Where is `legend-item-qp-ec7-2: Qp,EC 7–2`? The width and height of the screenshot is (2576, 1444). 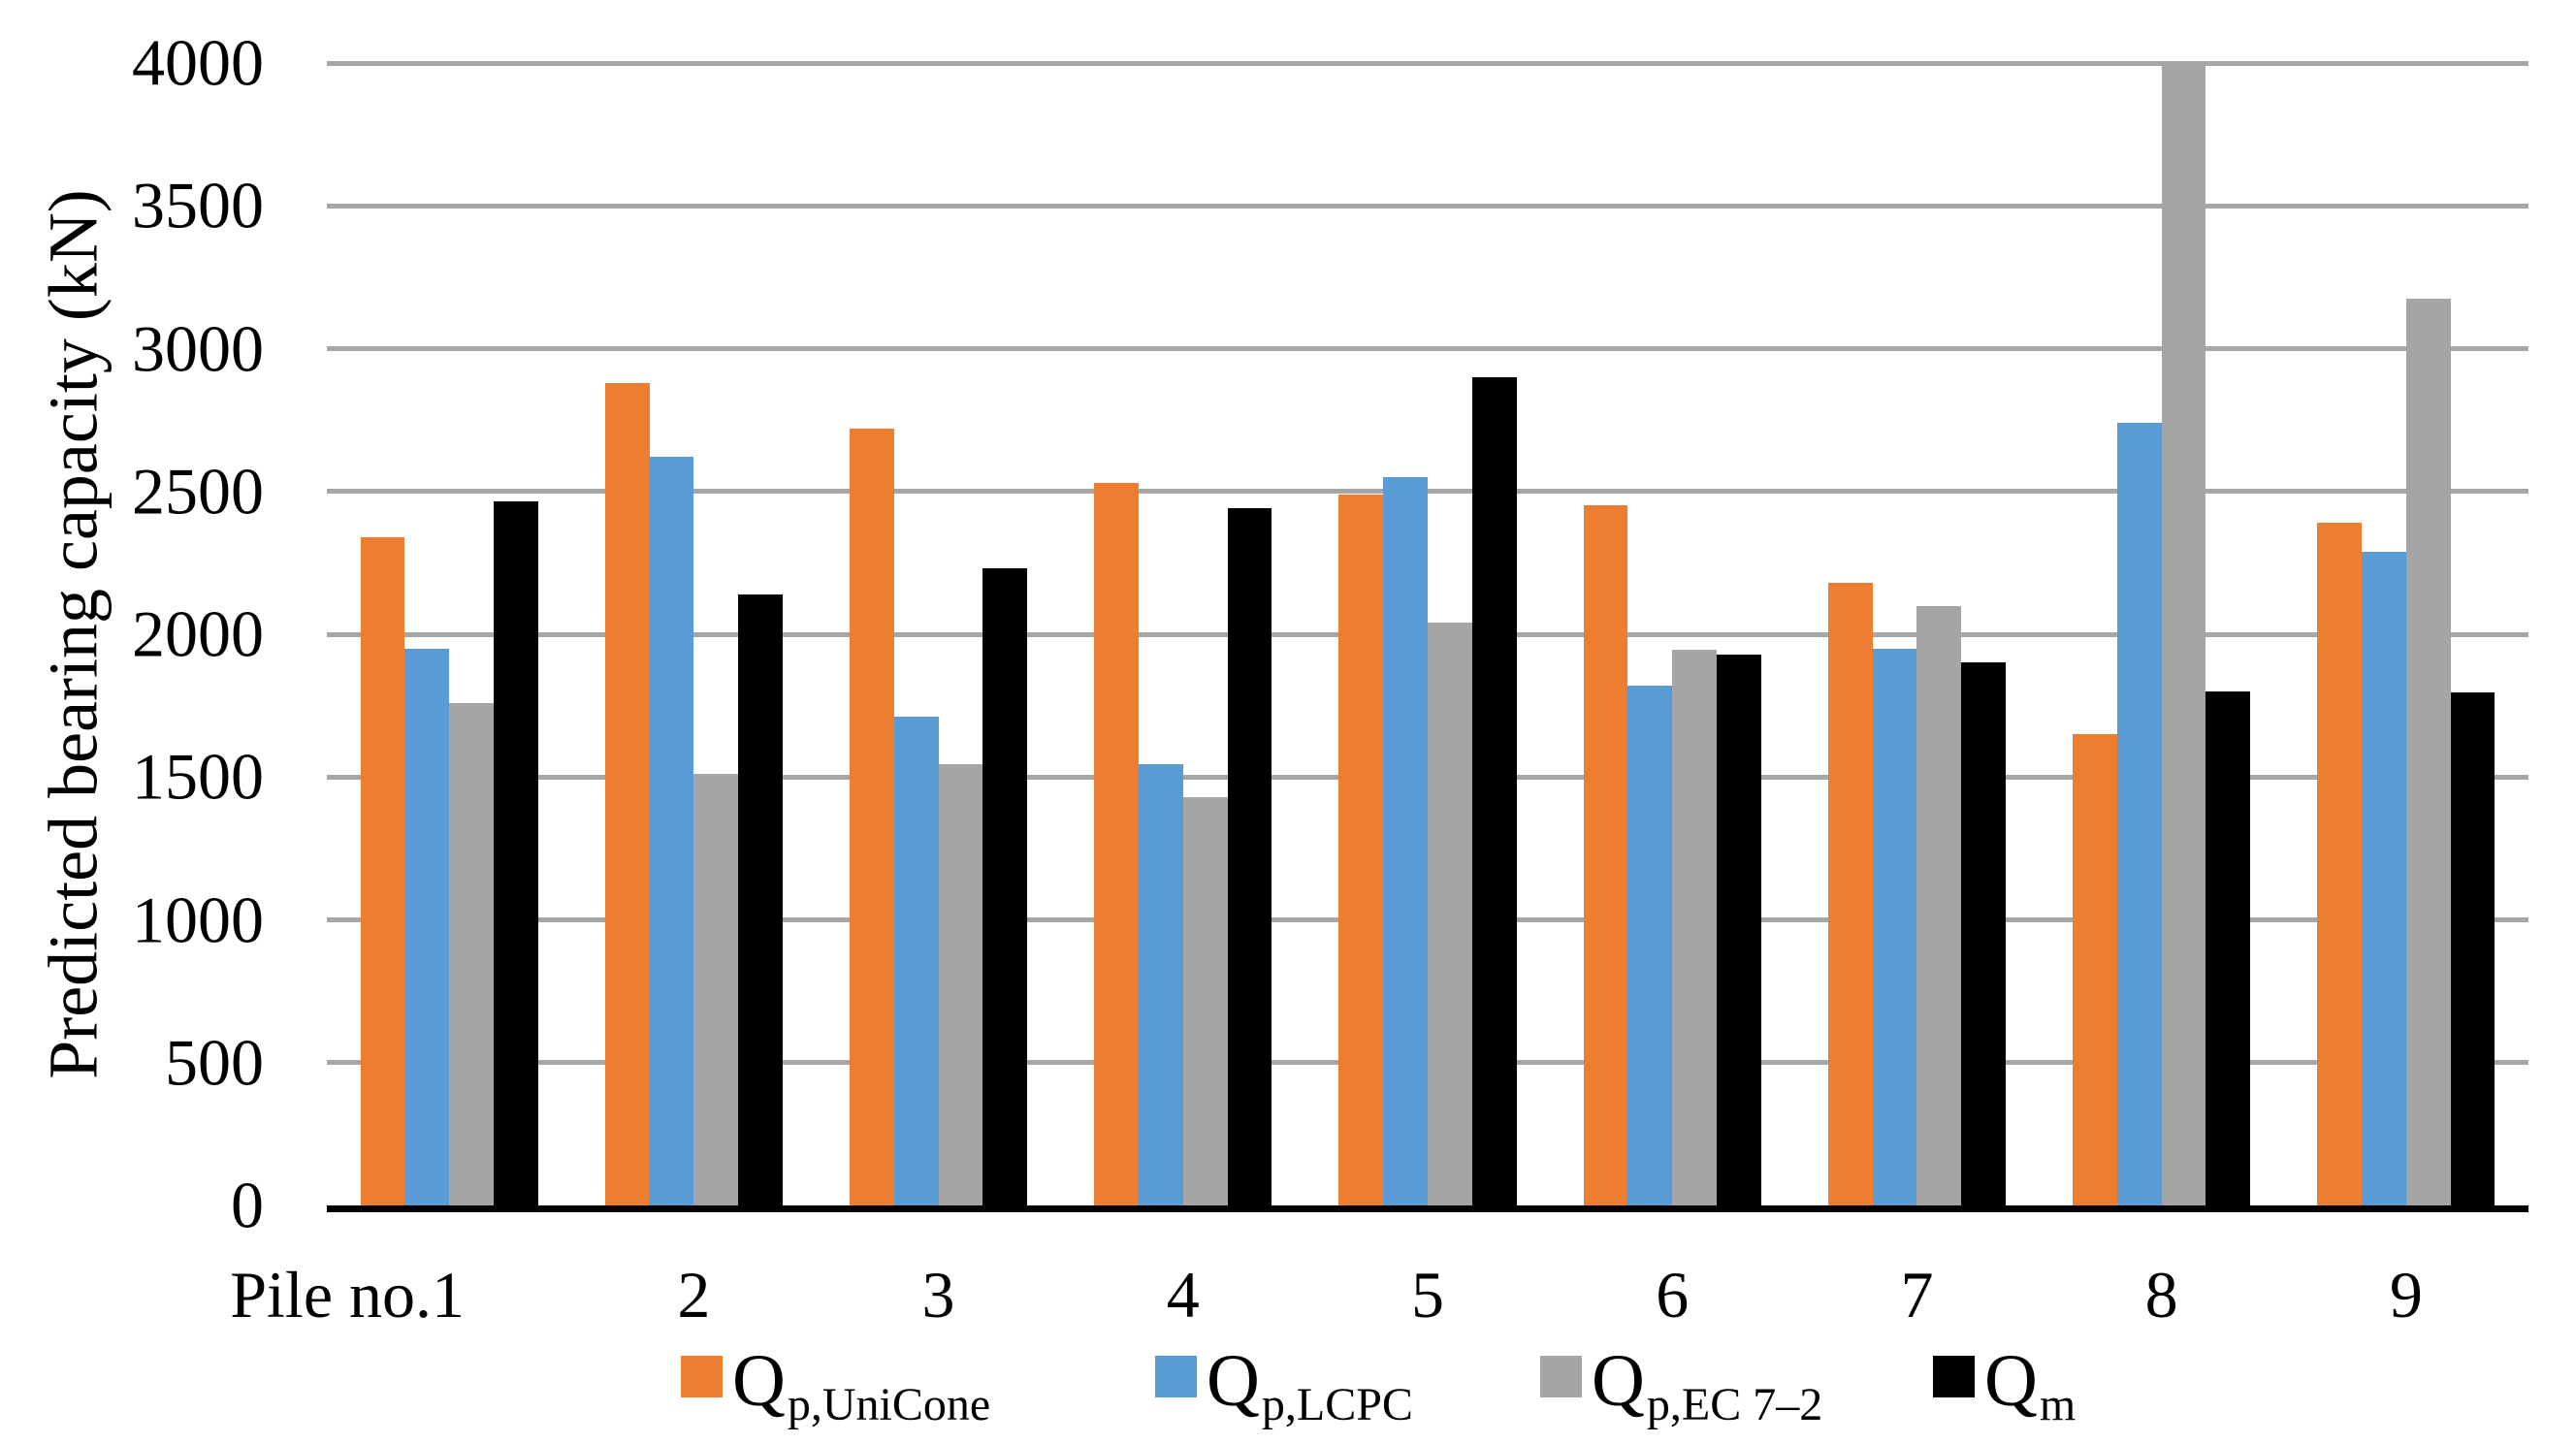 legend-item-qp-ec7-2: Qp,EC 7–2 is located at coordinates (1681, 1386).